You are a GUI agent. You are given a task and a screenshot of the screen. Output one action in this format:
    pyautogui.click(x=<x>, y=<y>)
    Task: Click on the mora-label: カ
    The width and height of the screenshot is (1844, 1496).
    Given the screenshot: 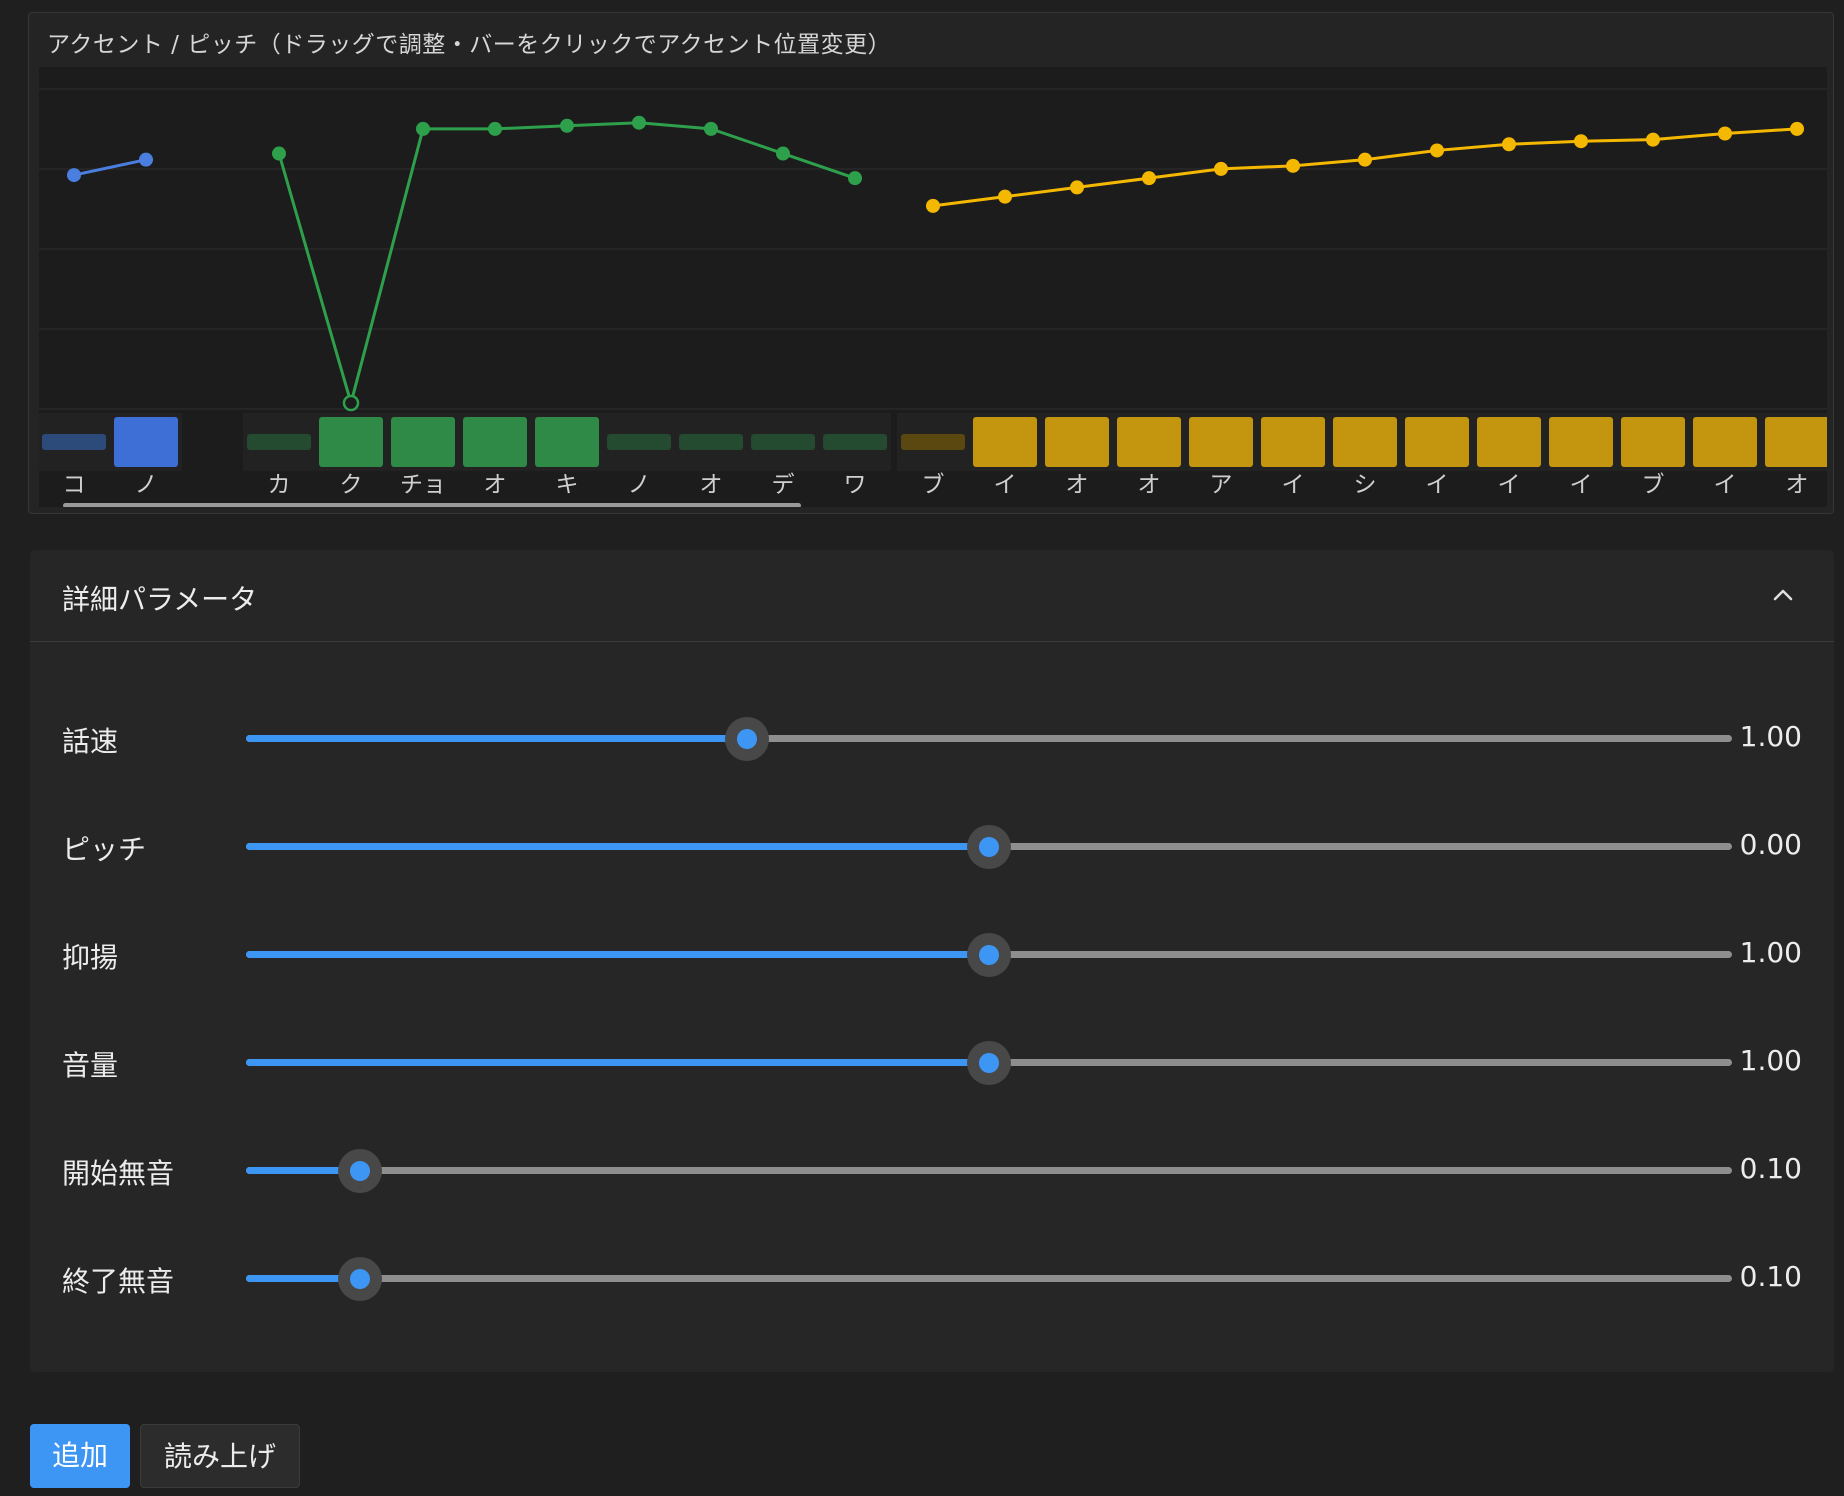 What is the action you would take?
    pyautogui.click(x=279, y=485)
    